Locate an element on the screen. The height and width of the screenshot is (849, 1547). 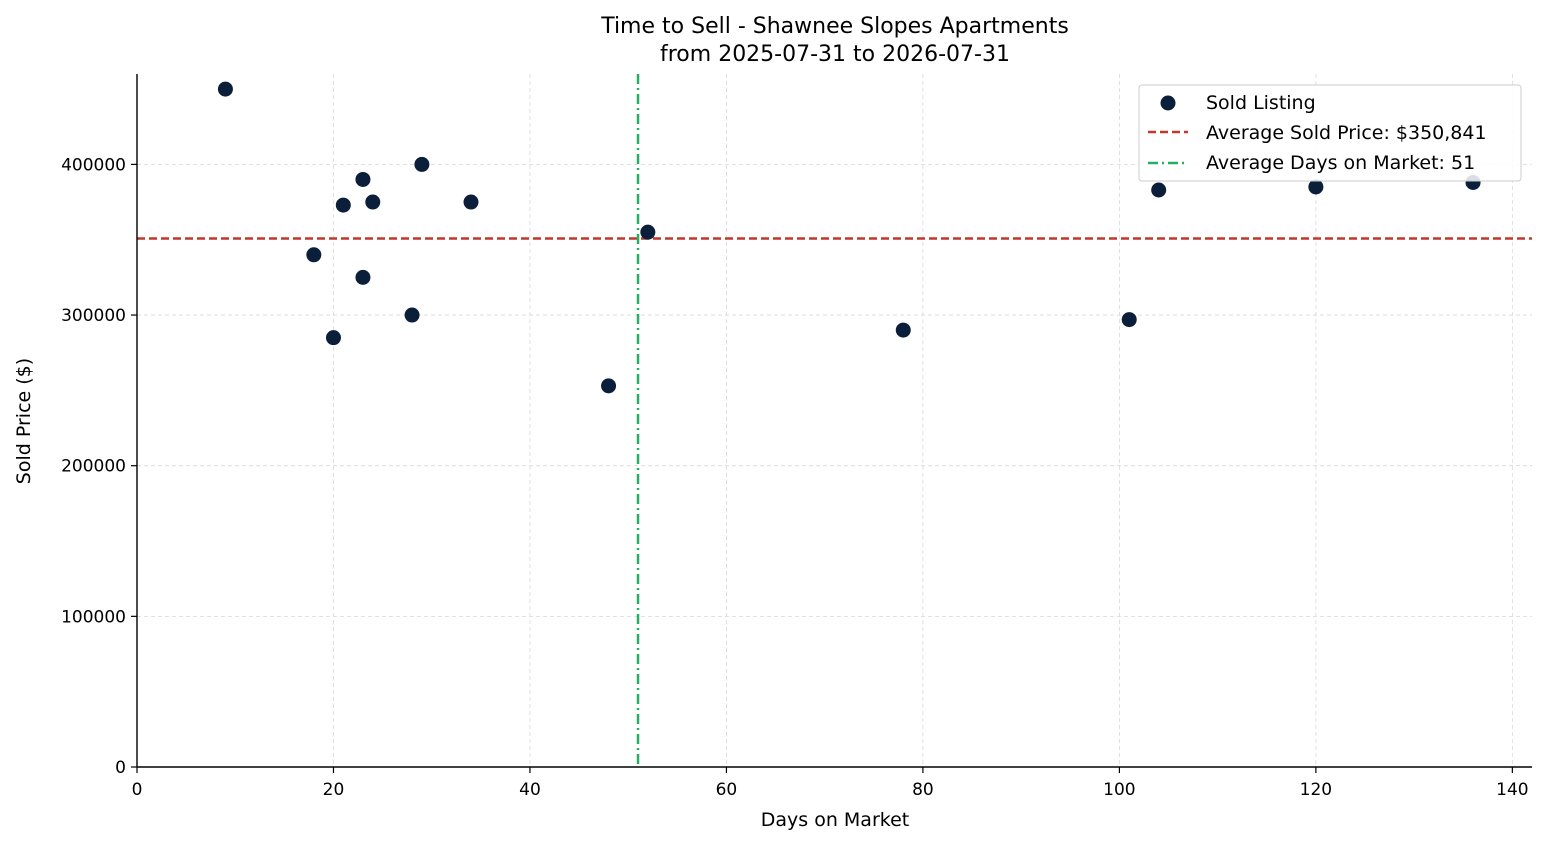
x-tick-label: 140 is located at coordinates (1512, 790).